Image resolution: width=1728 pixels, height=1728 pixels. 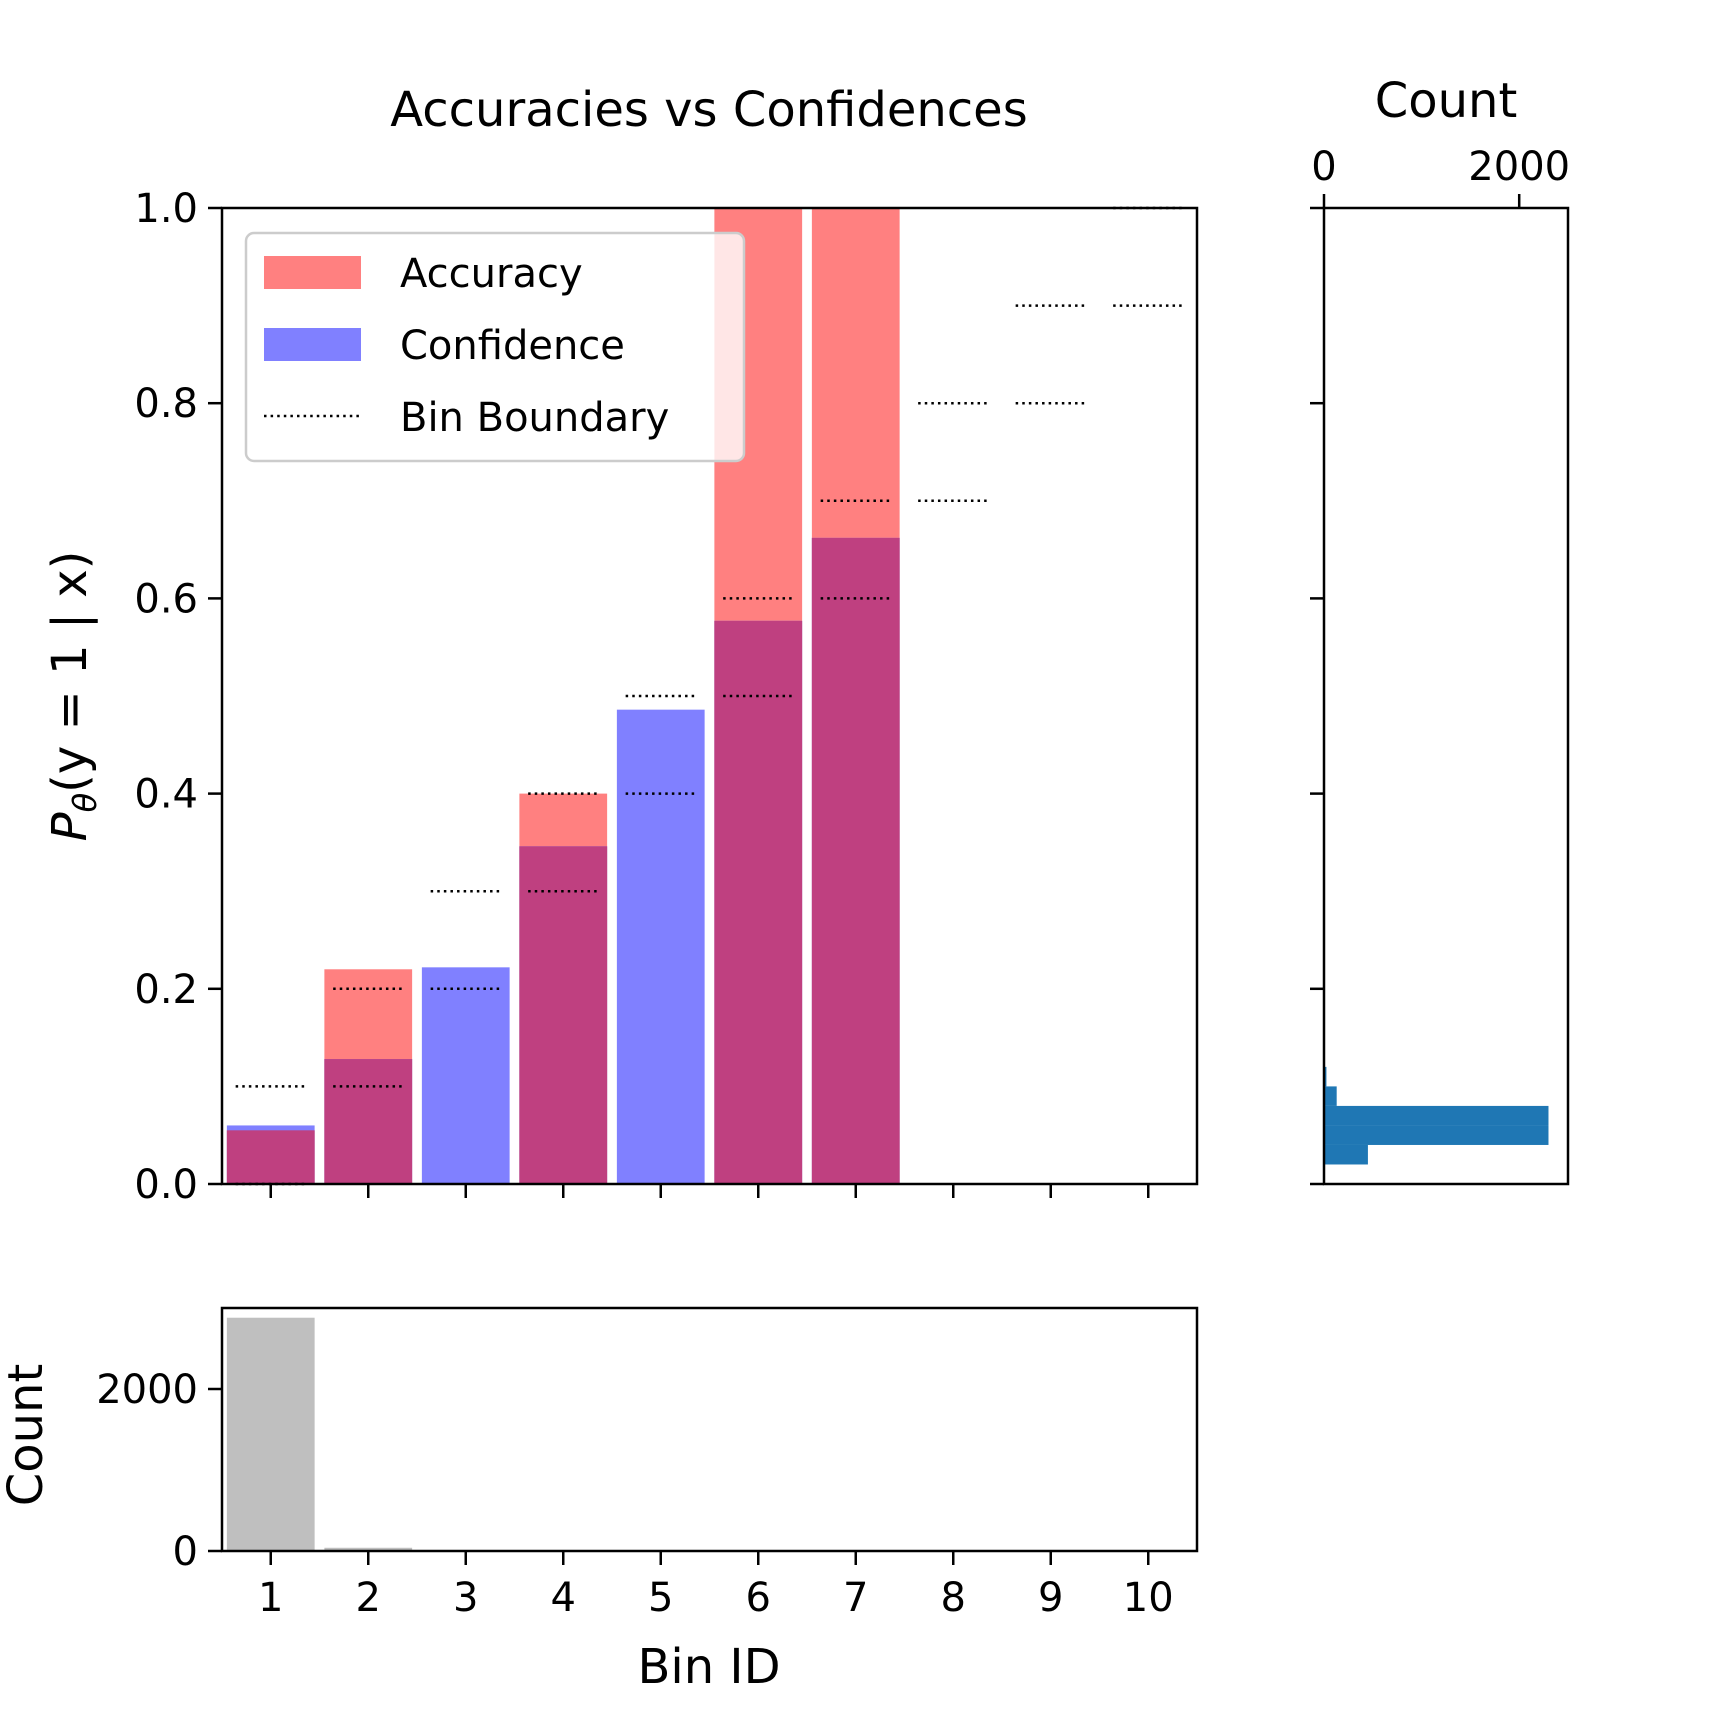 I want to click on bottom-frame, so click(x=709, y=1429).